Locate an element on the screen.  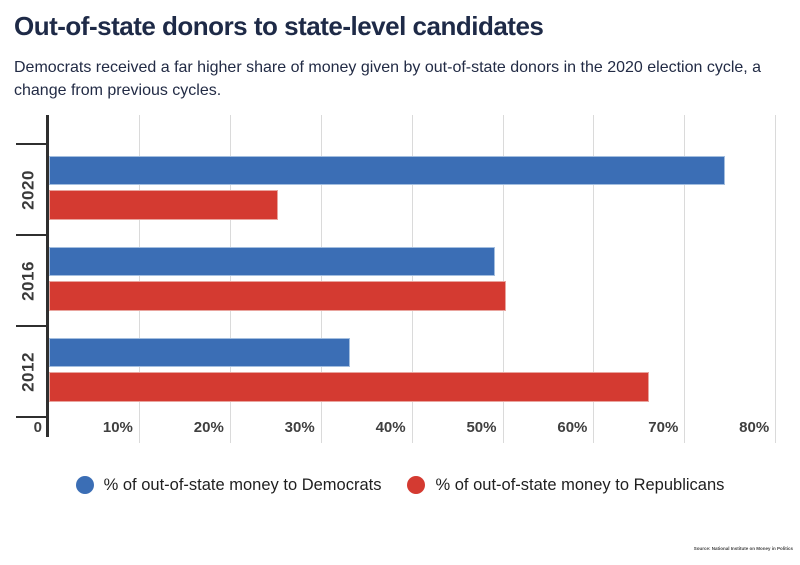
y-axis-line is located at coordinates (47, 276).